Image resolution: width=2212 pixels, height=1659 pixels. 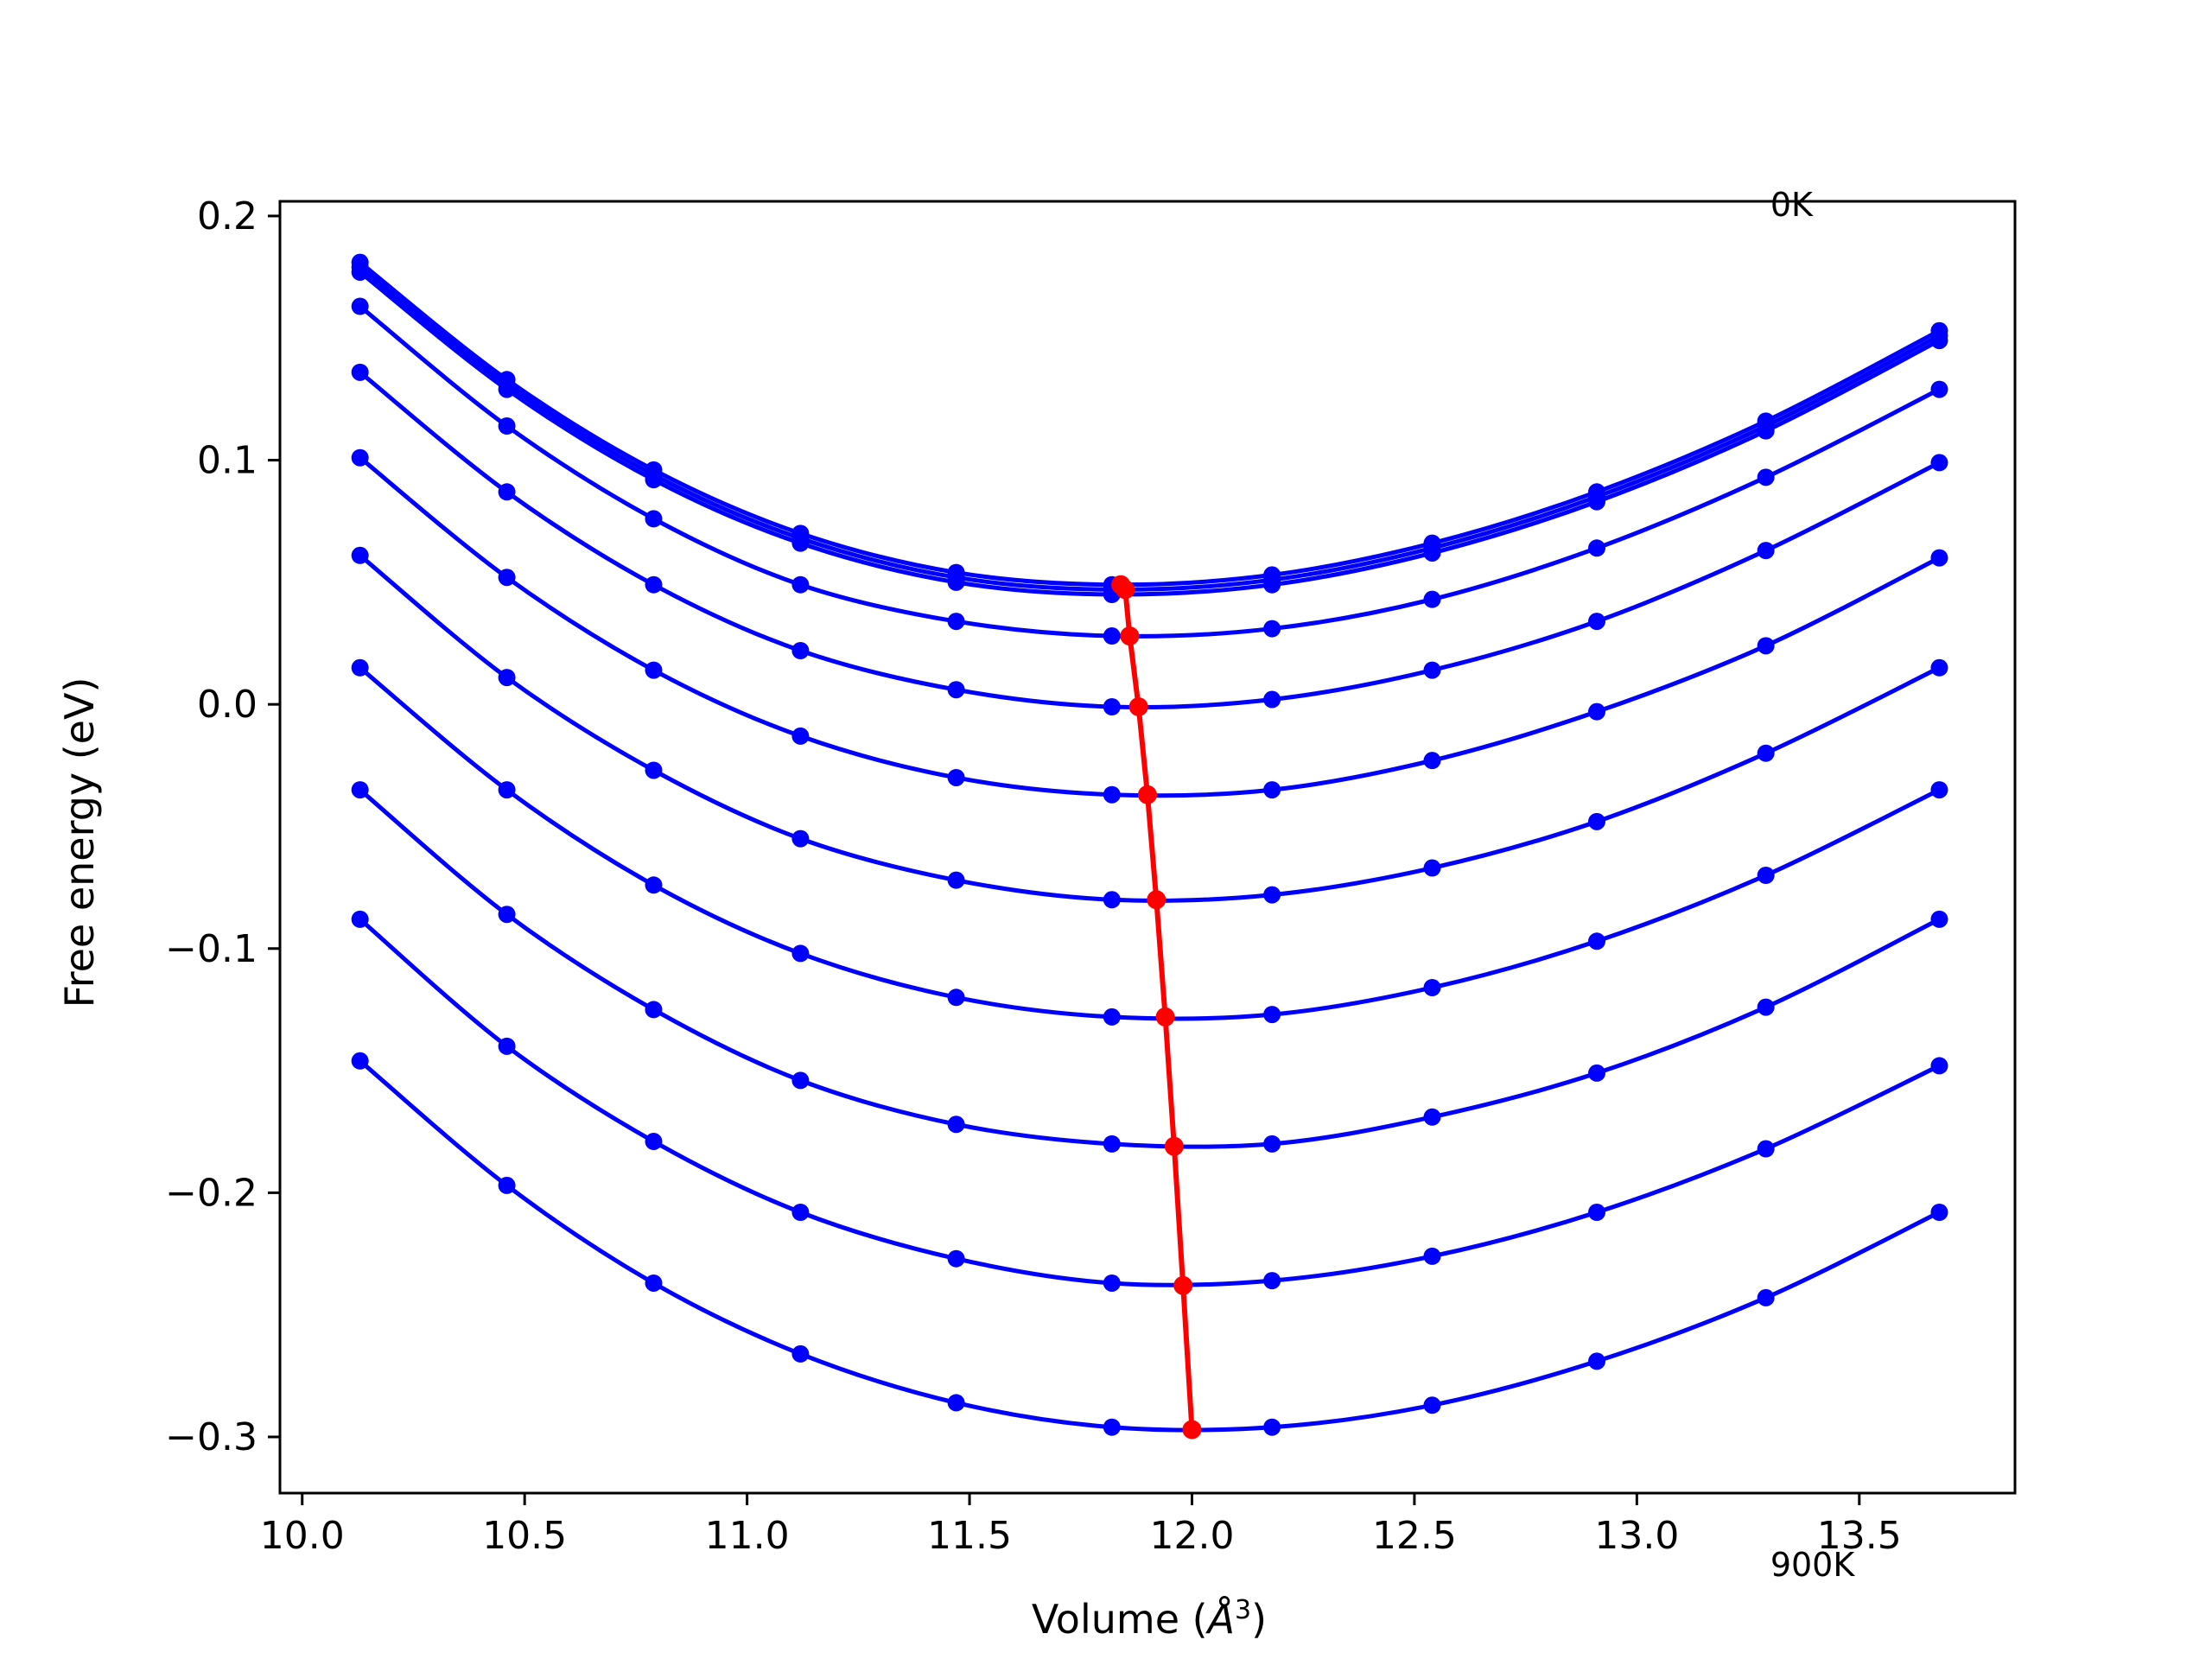 I want to click on x-tick-label: 10.0, so click(x=302, y=1536).